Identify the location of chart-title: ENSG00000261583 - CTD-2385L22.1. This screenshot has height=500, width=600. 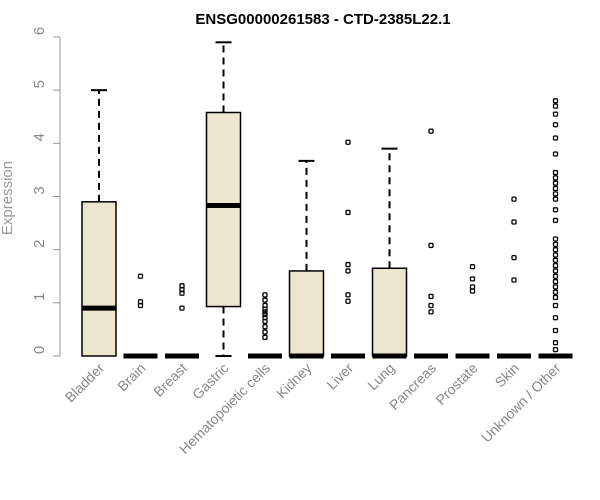
(322, 19).